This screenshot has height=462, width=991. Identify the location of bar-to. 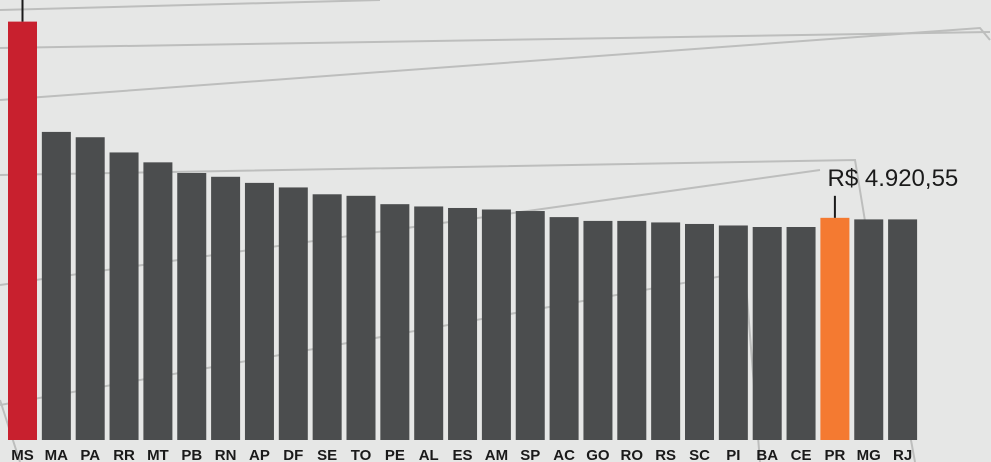
(361, 317).